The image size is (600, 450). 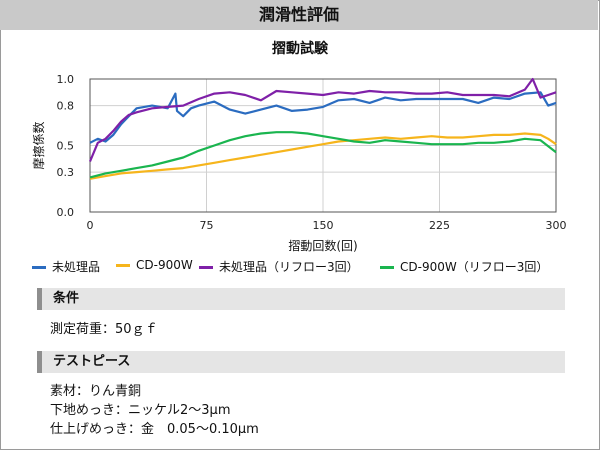 I want to click on x-tick-label: 0, so click(x=90, y=225).